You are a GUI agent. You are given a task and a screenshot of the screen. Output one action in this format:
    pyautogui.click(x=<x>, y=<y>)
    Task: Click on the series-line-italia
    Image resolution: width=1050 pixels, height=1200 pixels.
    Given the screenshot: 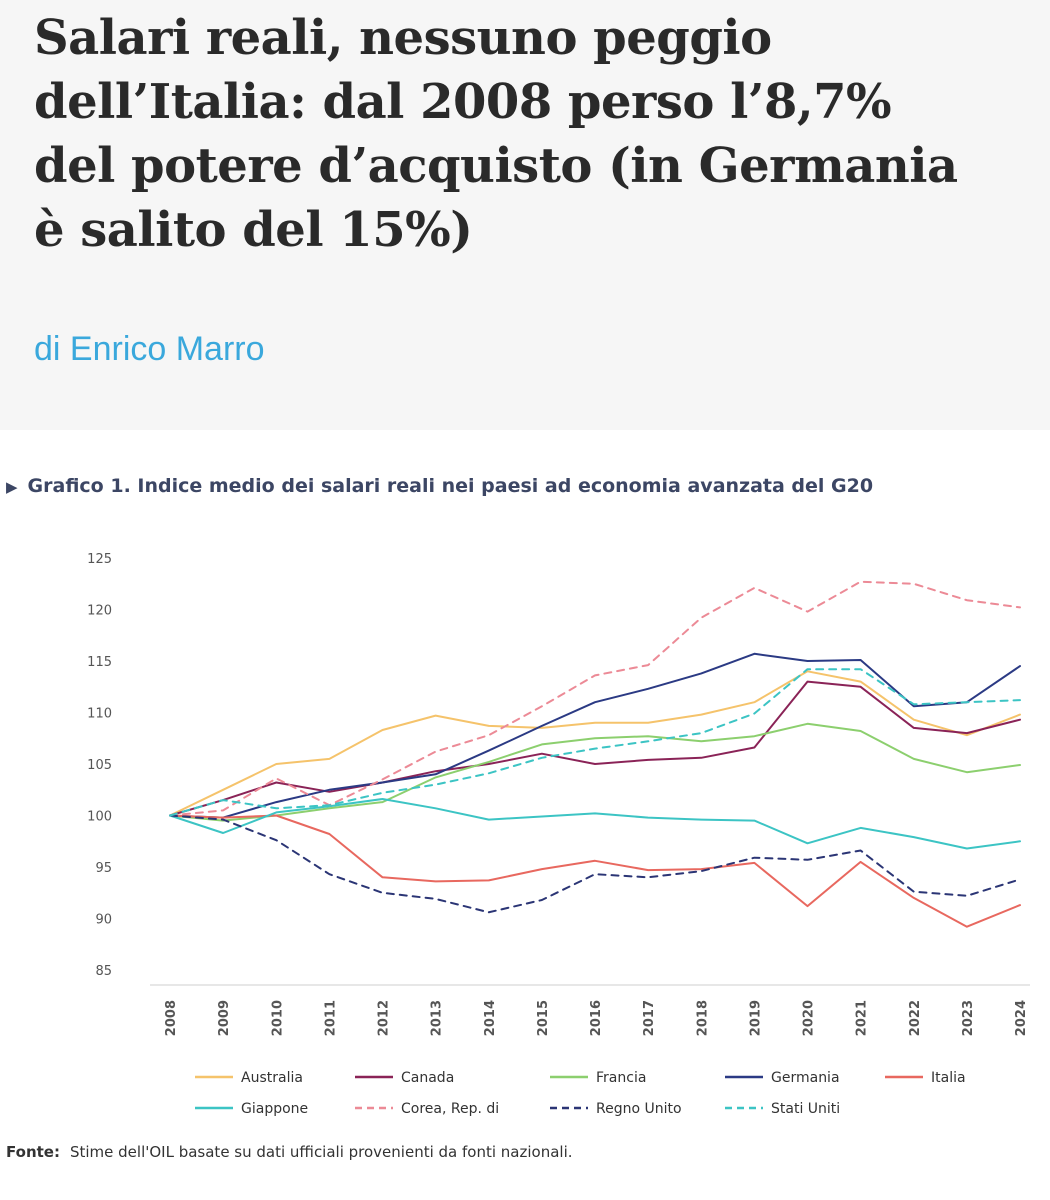 What is the action you would take?
    pyautogui.click(x=595, y=871)
    